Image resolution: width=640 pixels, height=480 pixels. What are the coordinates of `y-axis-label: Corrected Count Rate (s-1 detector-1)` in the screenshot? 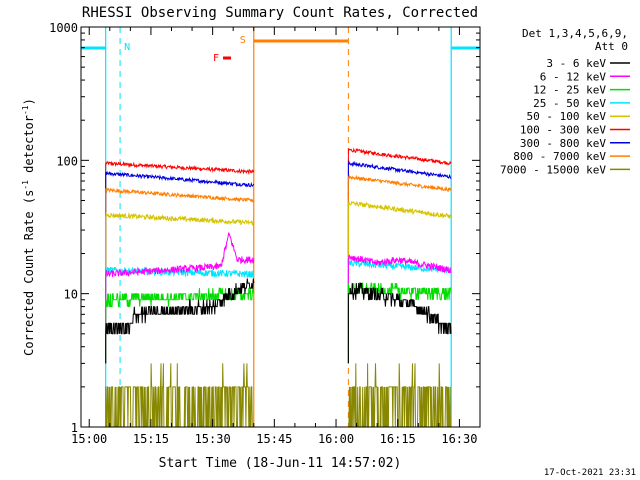 It's located at (28, 227).